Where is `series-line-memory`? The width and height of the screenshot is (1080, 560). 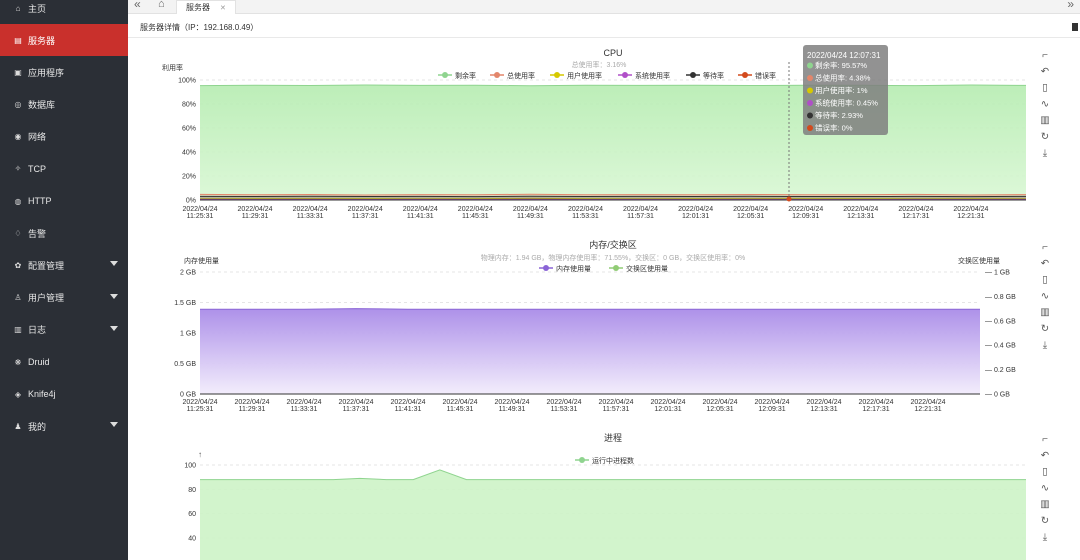 series-line-memory is located at coordinates (590, 309).